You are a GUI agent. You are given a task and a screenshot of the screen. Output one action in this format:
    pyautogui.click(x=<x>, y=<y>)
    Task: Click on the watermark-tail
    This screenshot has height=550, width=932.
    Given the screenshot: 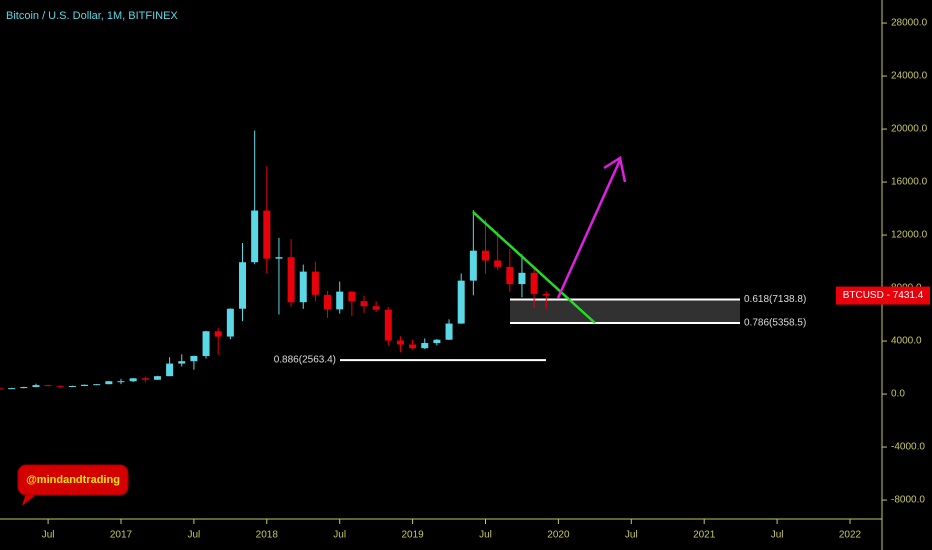 What is the action you would take?
    pyautogui.click(x=30, y=499)
    